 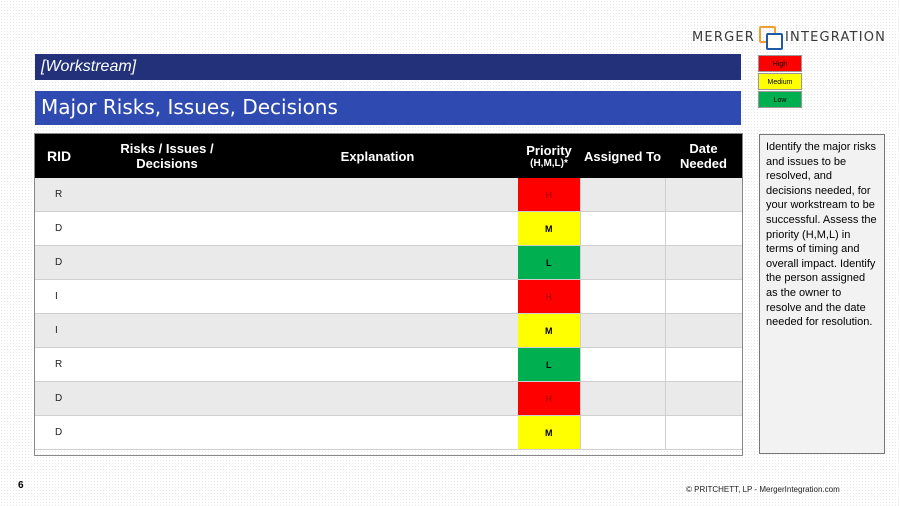 I want to click on header-priority-sub: (H,M,L)*, so click(x=549, y=163).